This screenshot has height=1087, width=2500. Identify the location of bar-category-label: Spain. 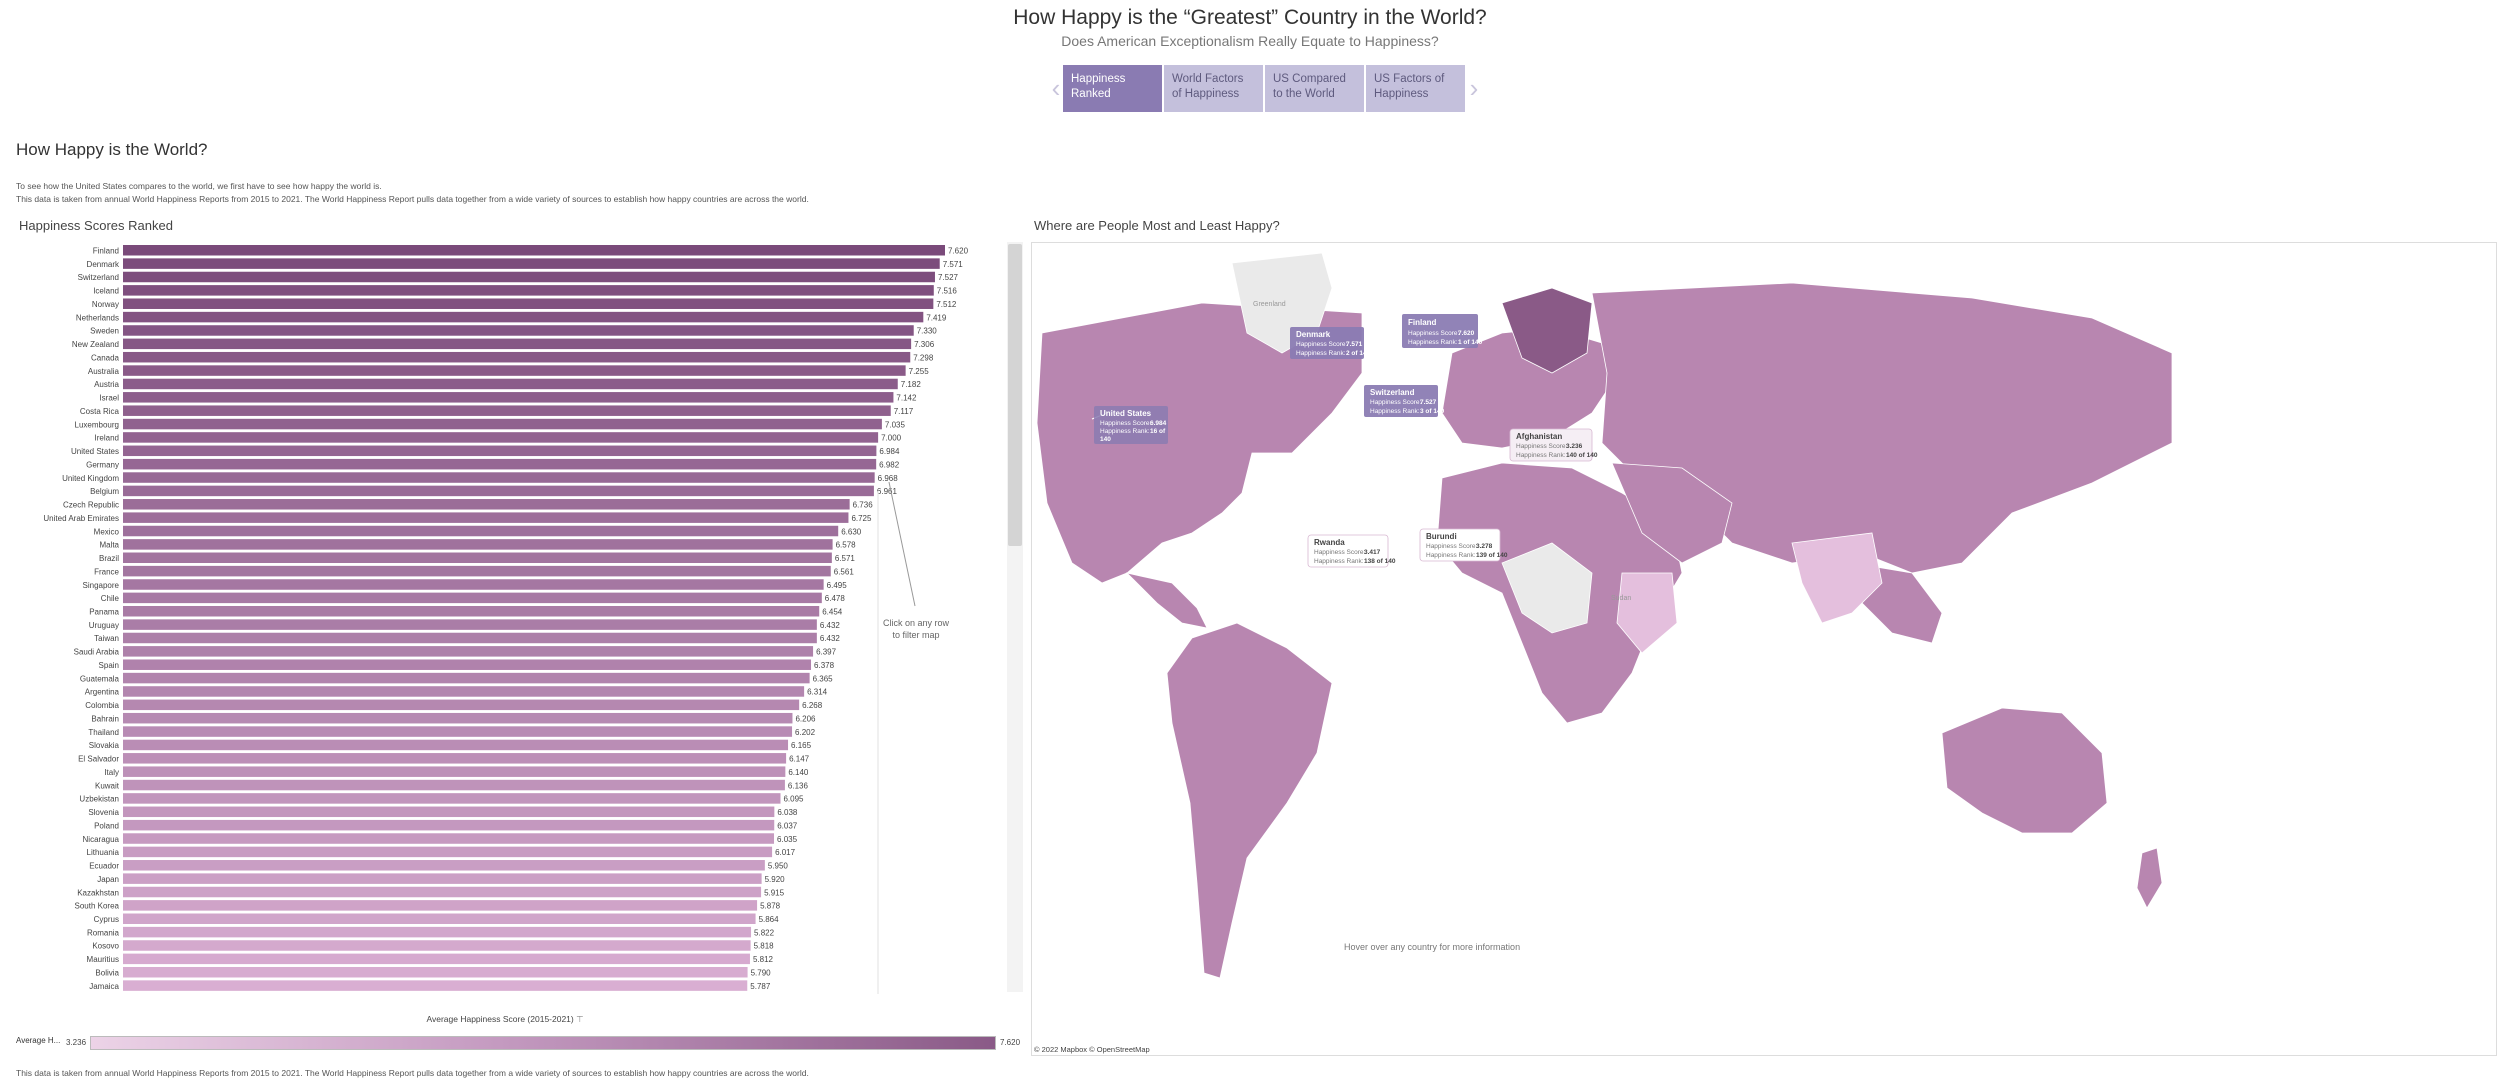
(109, 665).